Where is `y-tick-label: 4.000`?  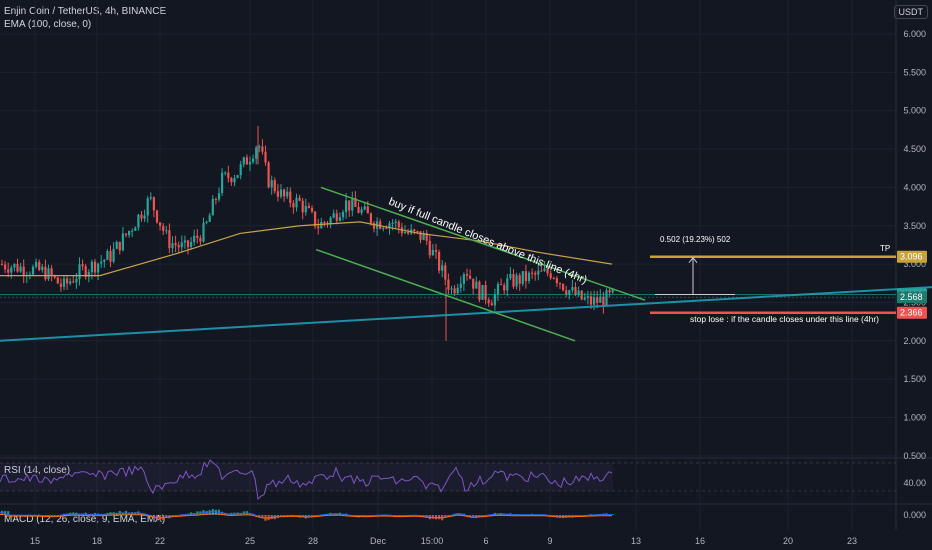 y-tick-label: 4.000 is located at coordinates (914, 187).